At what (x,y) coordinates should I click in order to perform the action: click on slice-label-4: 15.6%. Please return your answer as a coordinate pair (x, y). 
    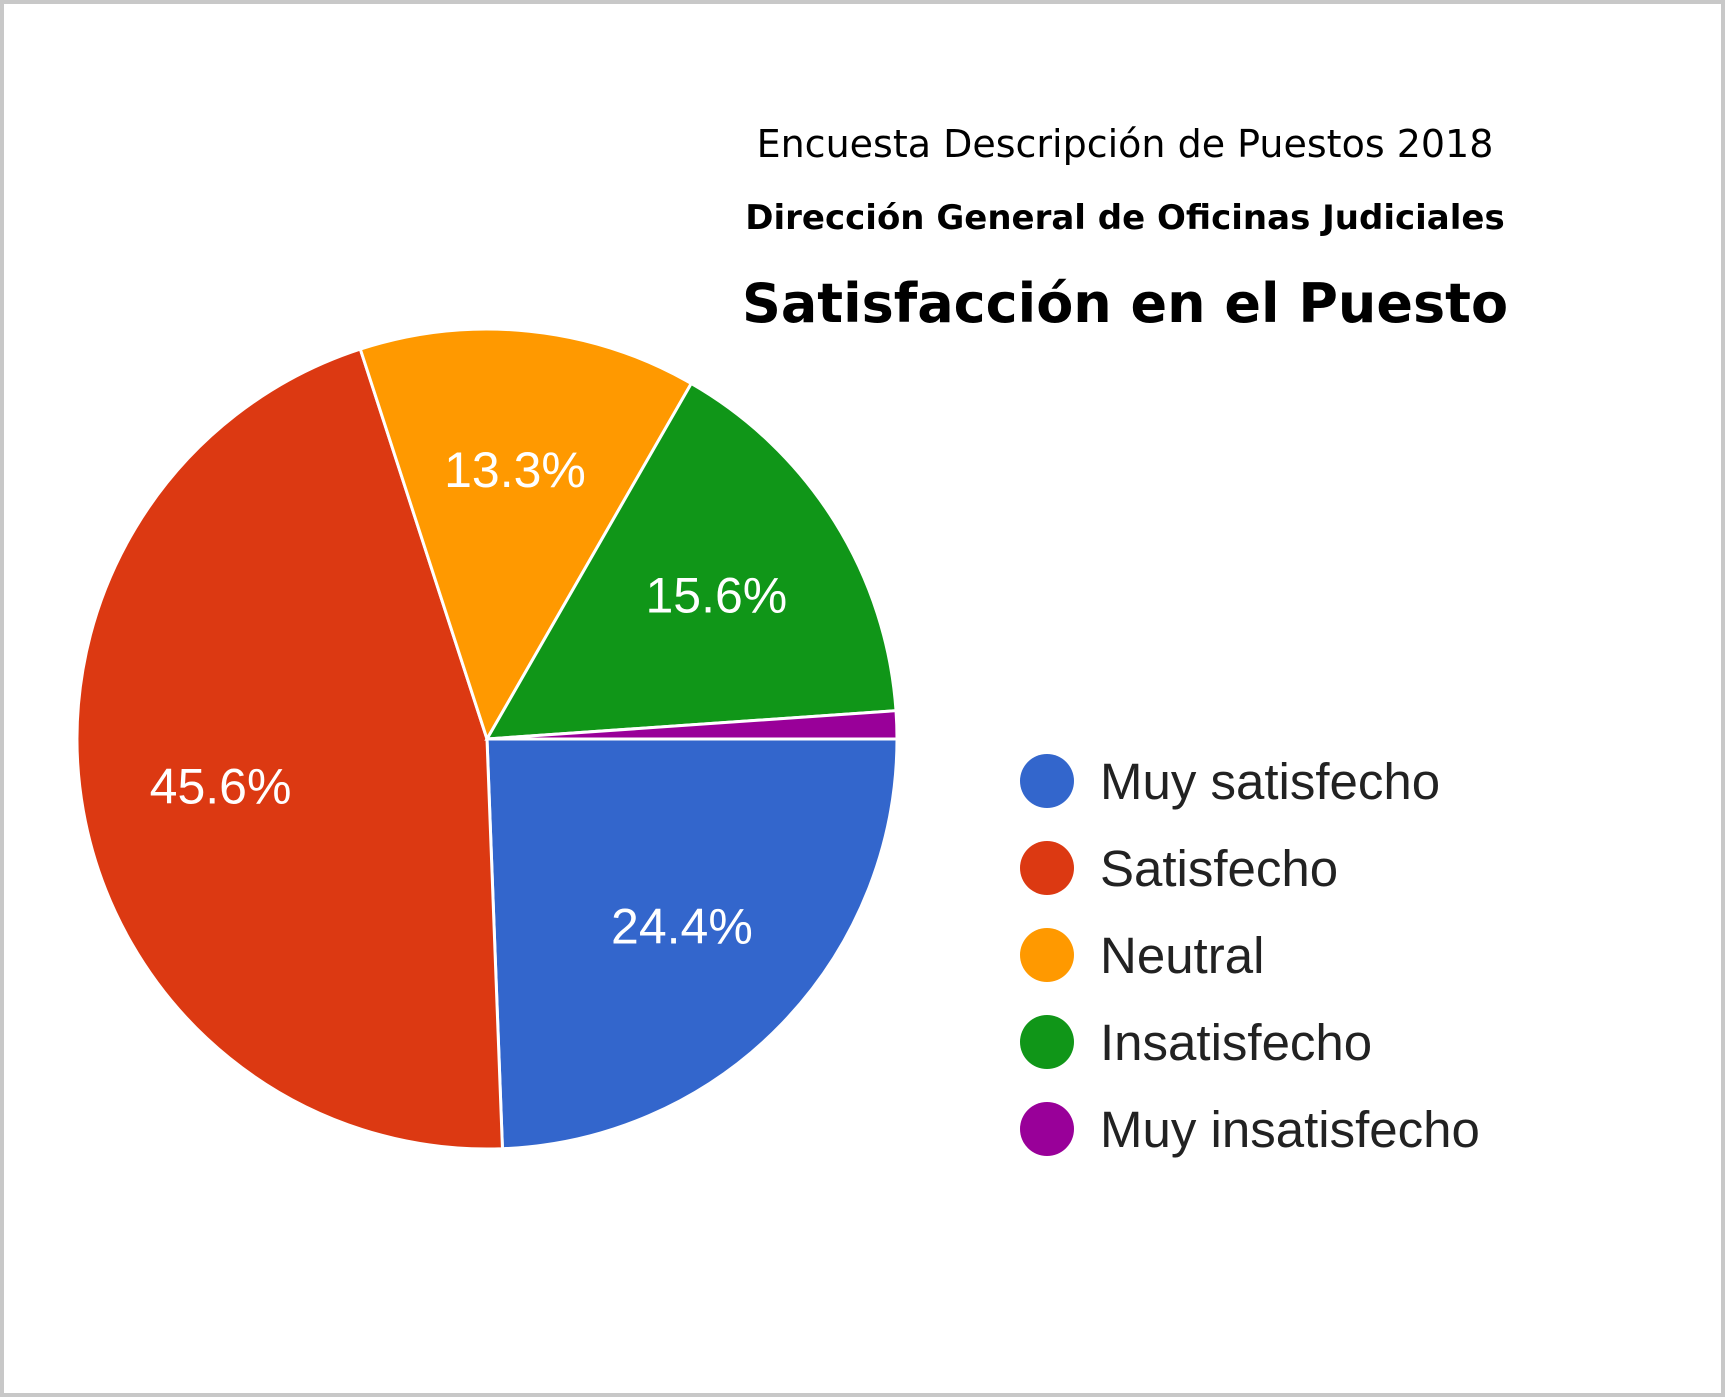
    Looking at the image, I should click on (716, 595).